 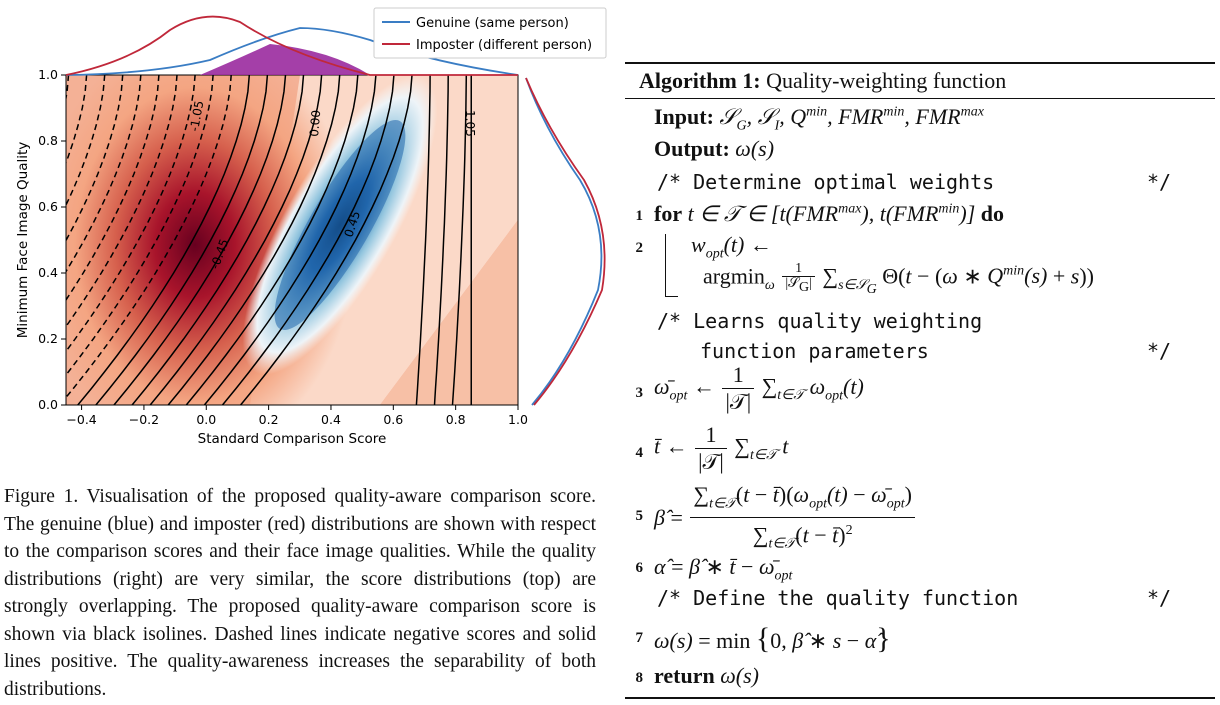 I want to click on line-number: 1, so click(x=639, y=216).